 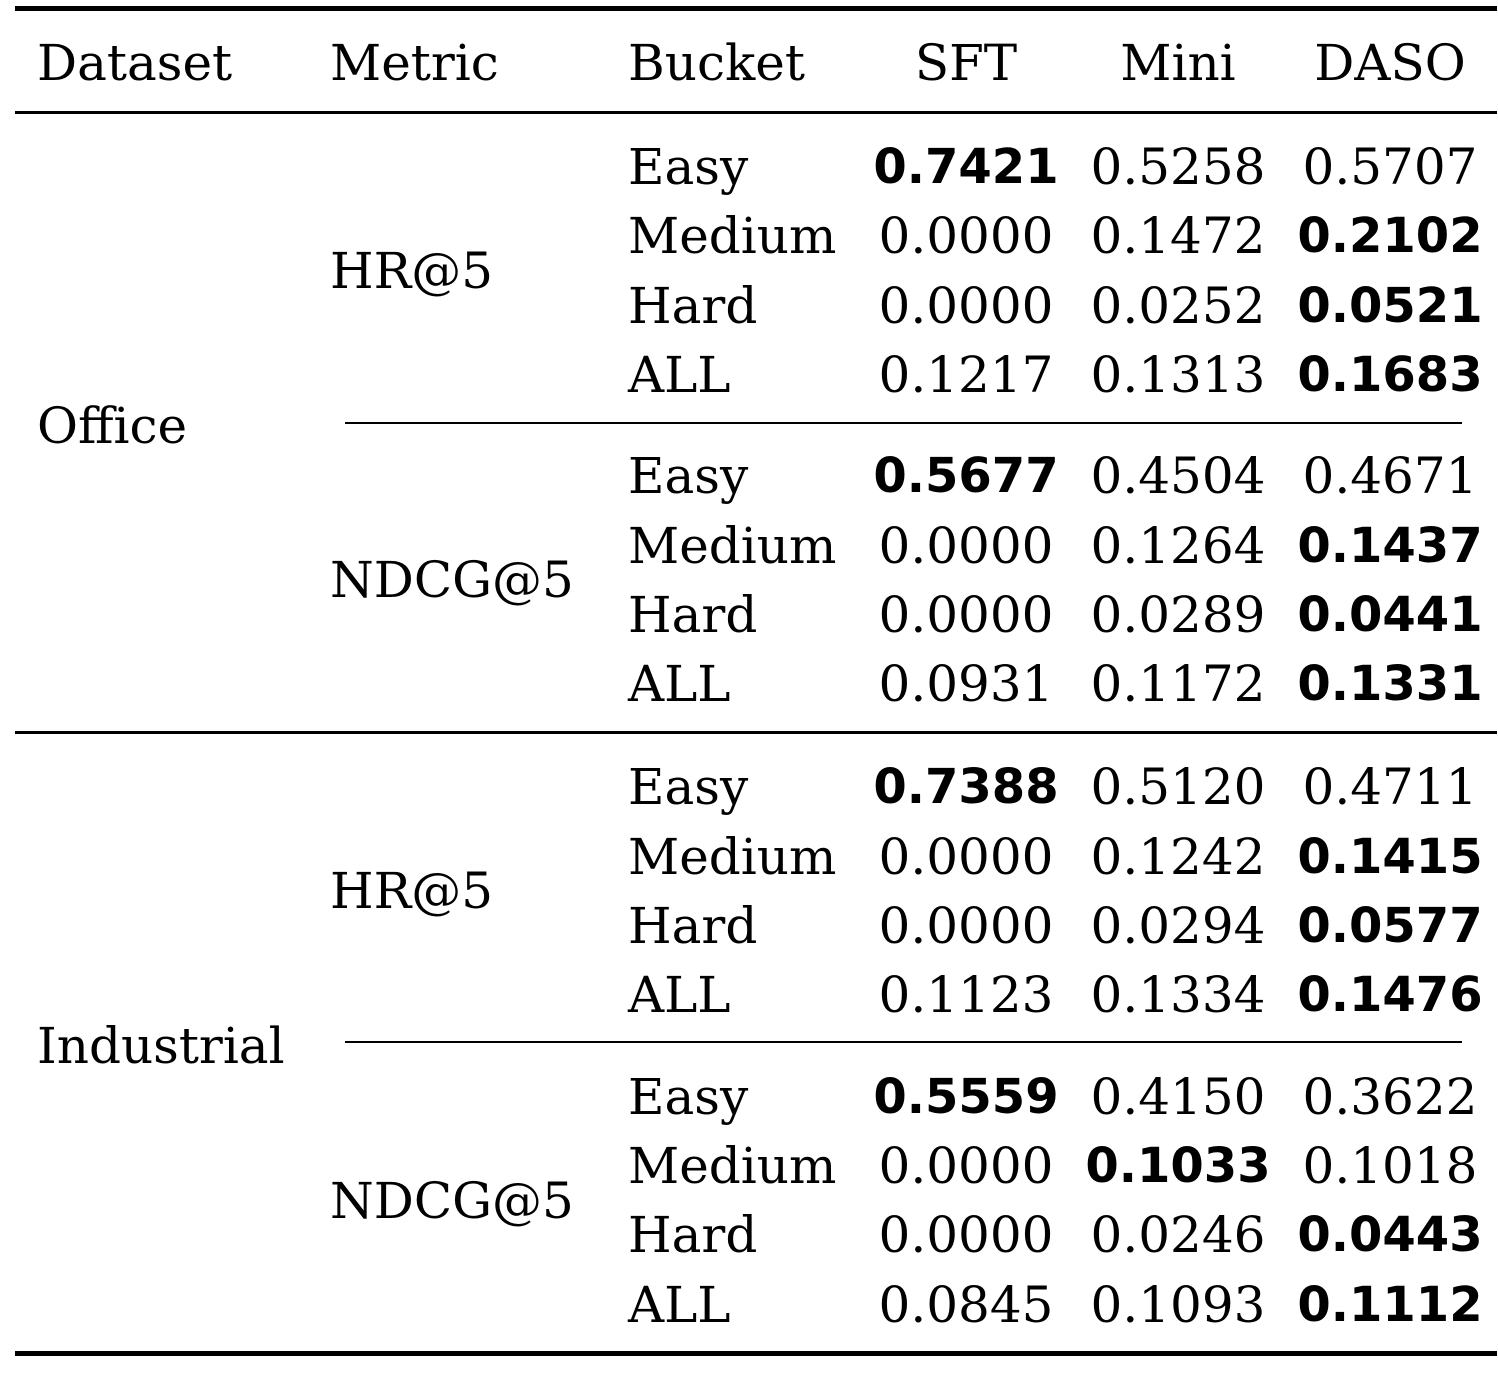 What do you see at coordinates (1178, 684) in the screenshot?
I see `mini-value: 0.1172` at bounding box center [1178, 684].